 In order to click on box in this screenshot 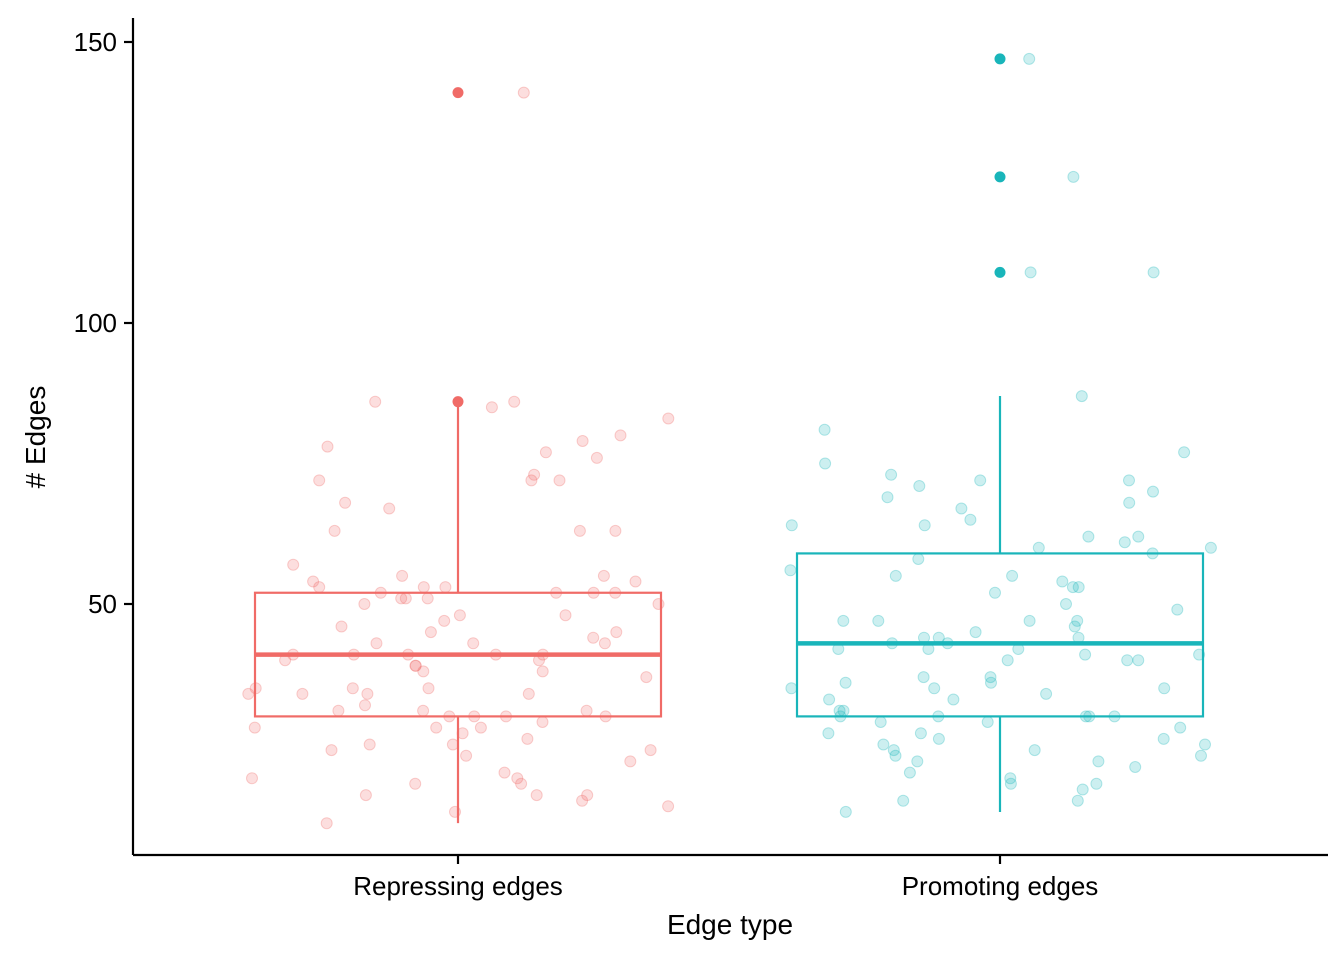, I will do `click(1000, 635)`.